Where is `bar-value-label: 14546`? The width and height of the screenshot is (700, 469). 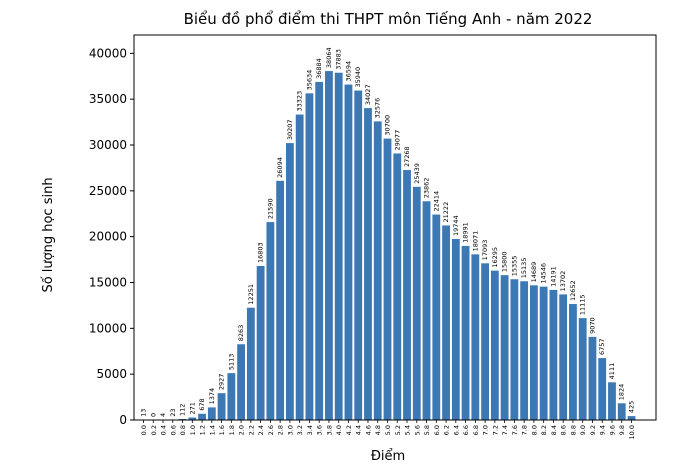 bar-value-label: 14546 is located at coordinates (544, 273).